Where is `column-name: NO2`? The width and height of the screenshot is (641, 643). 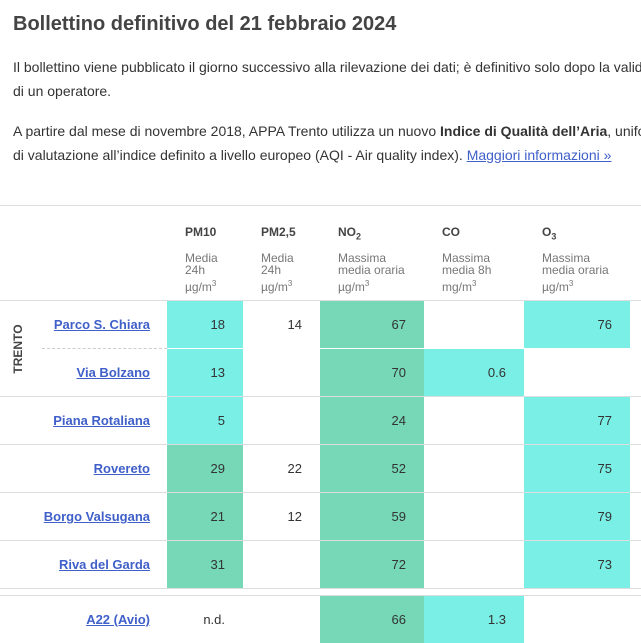
column-name: NO2 is located at coordinates (349, 233).